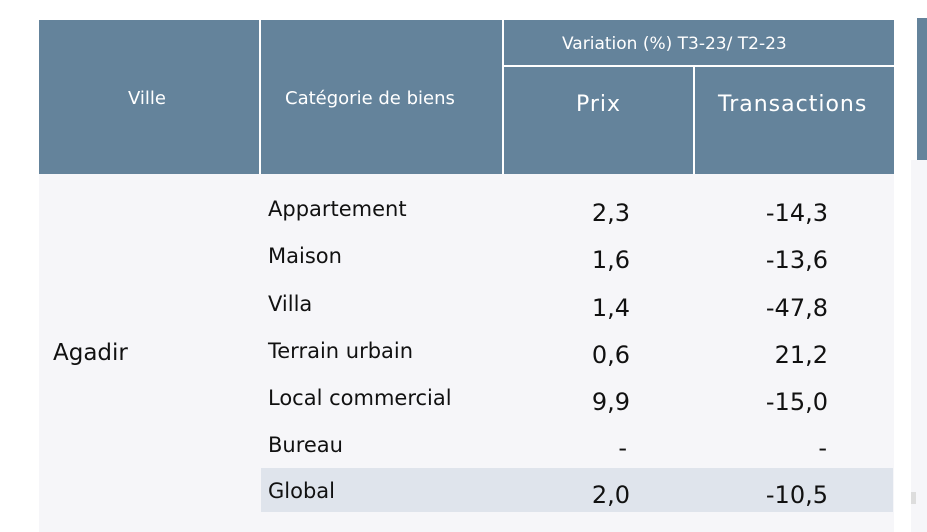 This screenshot has width=927, height=532. Describe the element at coordinates (796, 213) in the screenshot. I see `transactions-cell: -14,3` at that location.